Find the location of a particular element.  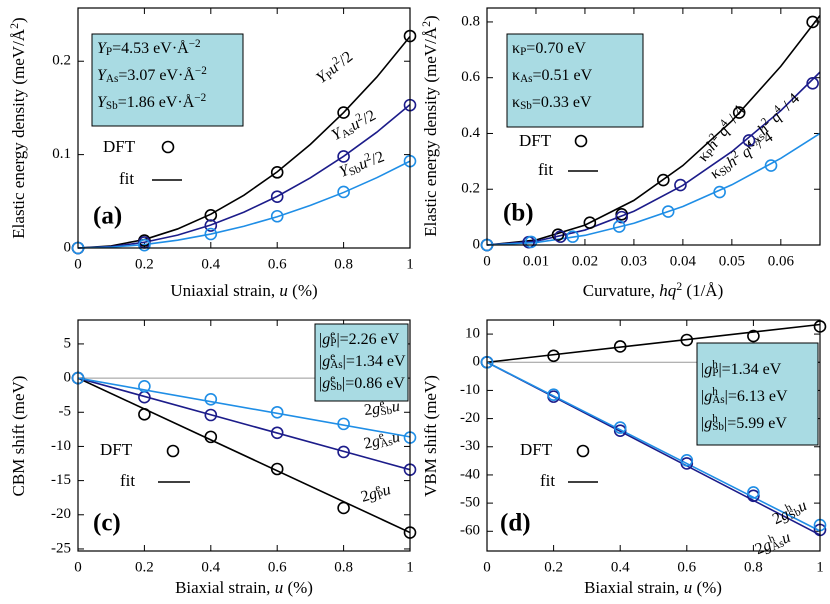

parameter-text: |ge Sb|=0.86 eV is located at coordinates (362, 383).